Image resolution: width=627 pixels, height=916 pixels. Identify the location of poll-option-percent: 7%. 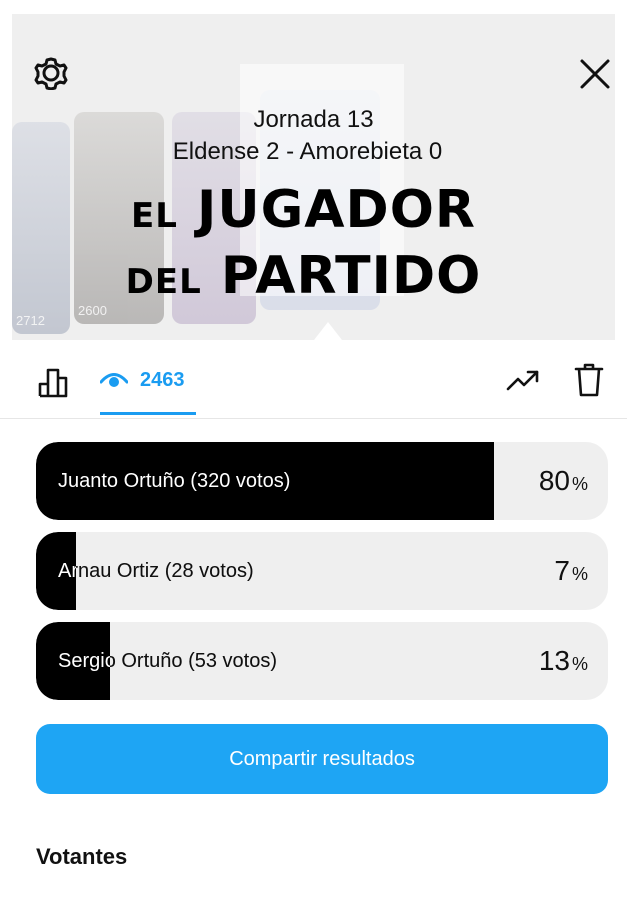
(571, 571).